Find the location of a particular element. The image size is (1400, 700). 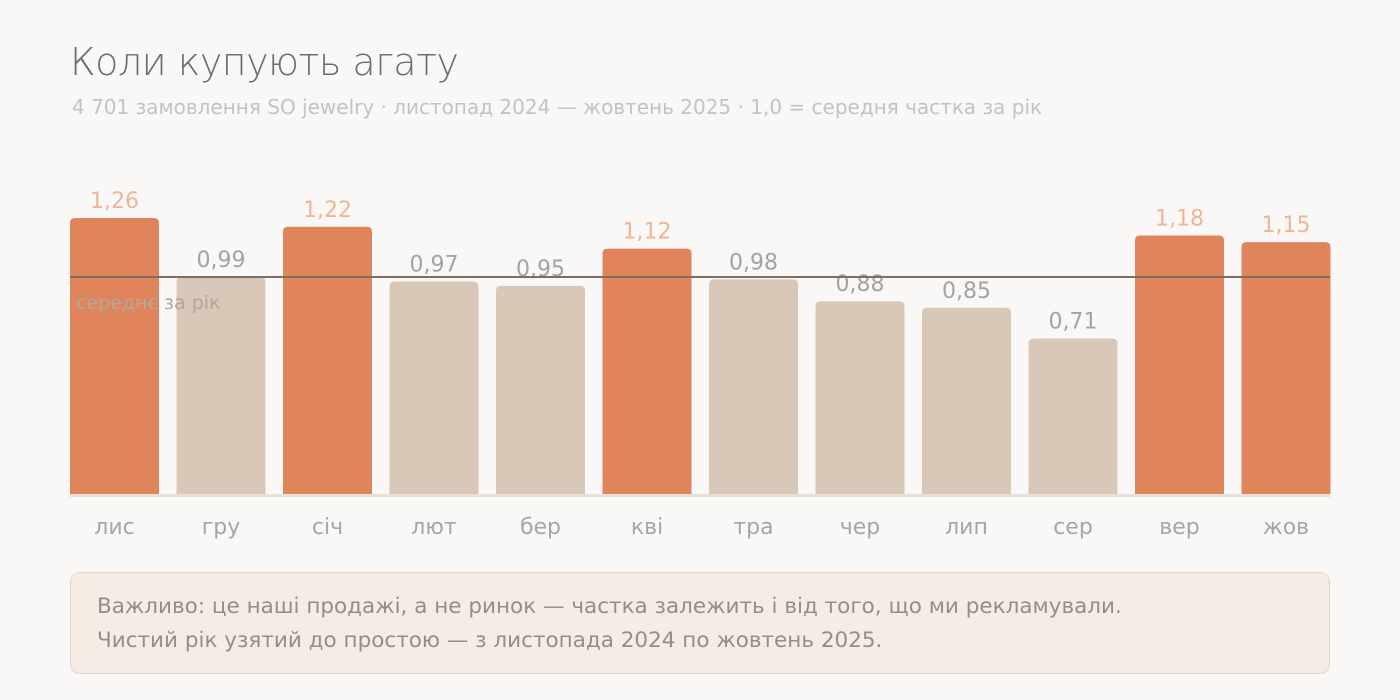

data-label: 0,99 is located at coordinates (221, 260).